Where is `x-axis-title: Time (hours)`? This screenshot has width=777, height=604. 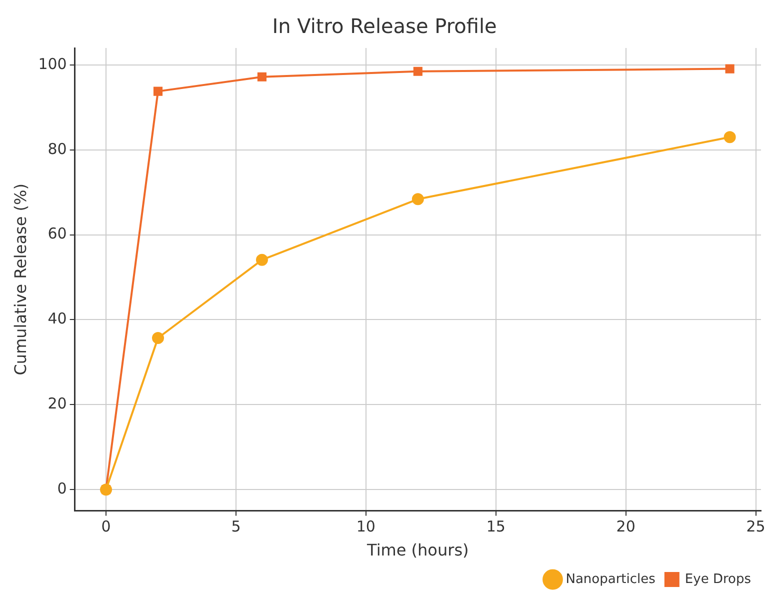 x-axis-title: Time (hours) is located at coordinates (417, 550).